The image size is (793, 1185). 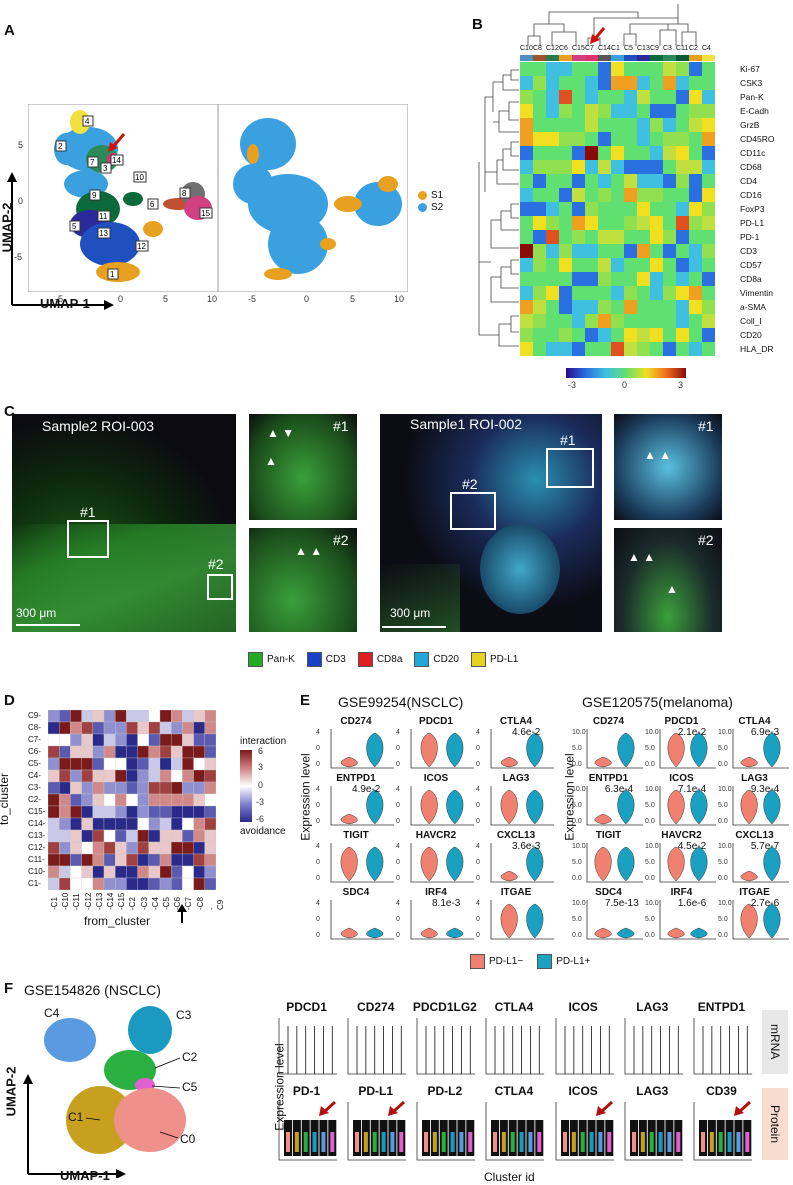 What do you see at coordinates (721, 1007) in the screenshot?
I see `f-gene-label: ENTPD1` at bounding box center [721, 1007].